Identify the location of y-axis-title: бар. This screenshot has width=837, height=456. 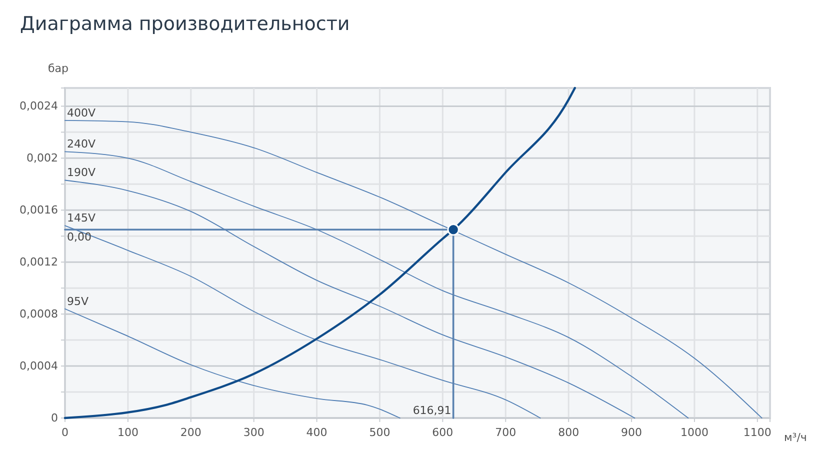
(58, 68).